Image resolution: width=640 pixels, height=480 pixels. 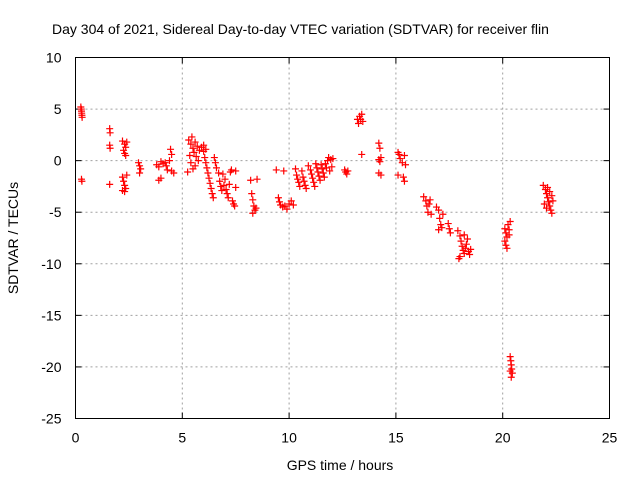 What do you see at coordinates (610, 438) in the screenshot?
I see `x-tick-label: 25` at bounding box center [610, 438].